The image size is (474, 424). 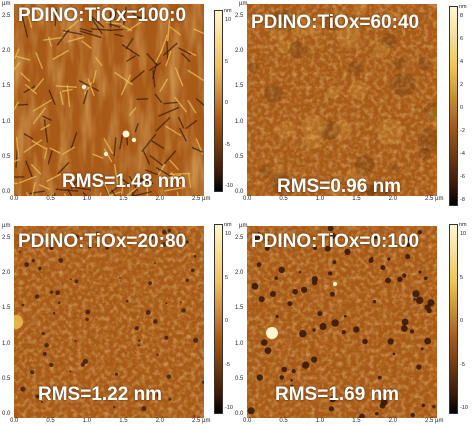 What do you see at coordinates (226, 278) in the screenshot?
I see `colorbar-tick-label: 5` at bounding box center [226, 278].